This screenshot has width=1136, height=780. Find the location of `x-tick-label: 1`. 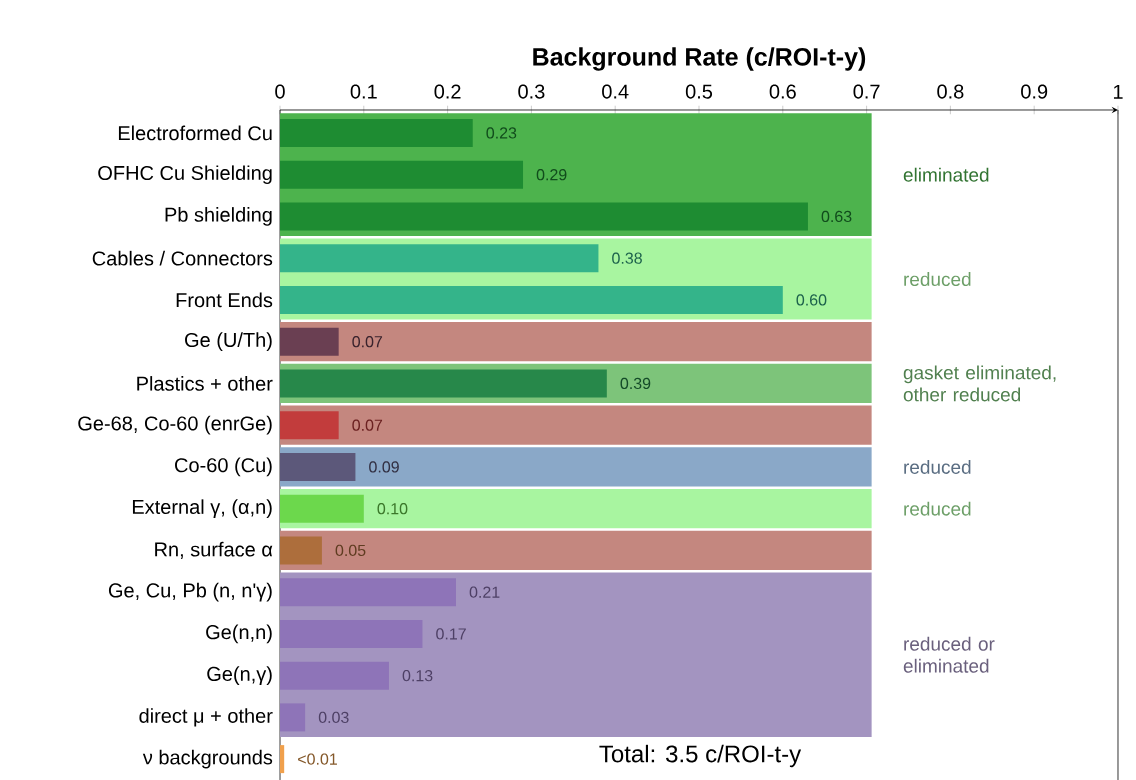

x-tick-label: 1 is located at coordinates (1118, 91).